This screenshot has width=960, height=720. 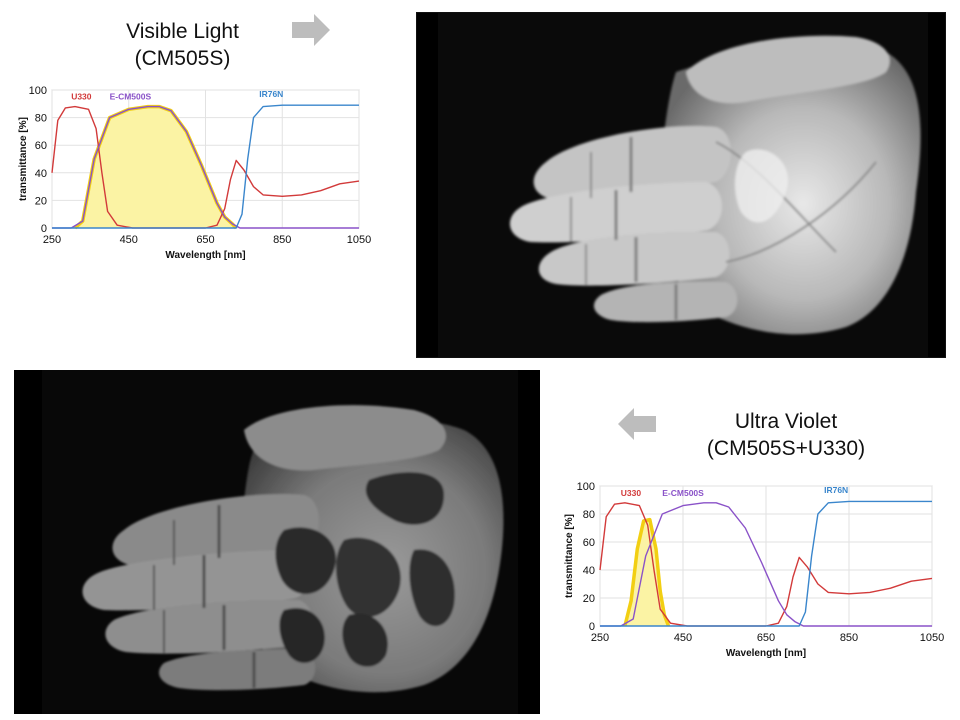 What do you see at coordinates (786, 448) in the screenshot?
I see `caption-filter: (CM505S+U330)` at bounding box center [786, 448].